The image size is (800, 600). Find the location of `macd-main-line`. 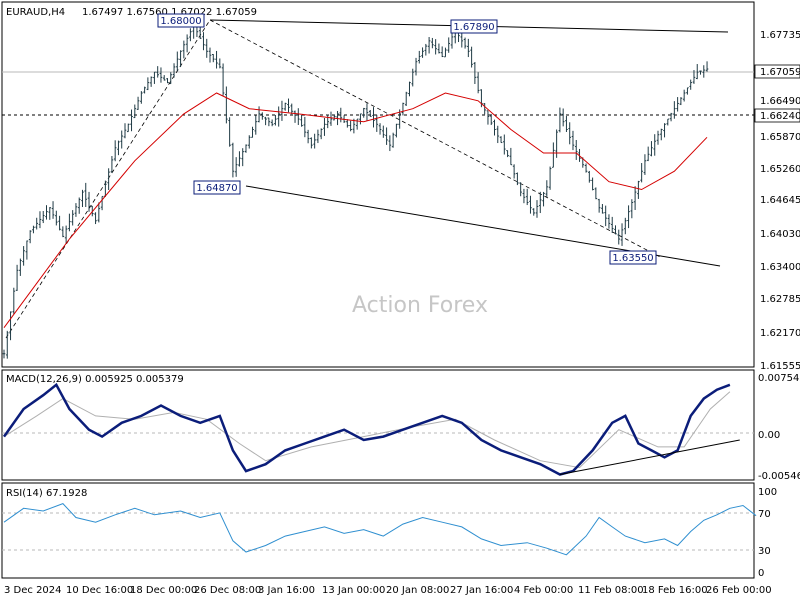

macd-main-line is located at coordinates (366, 429).